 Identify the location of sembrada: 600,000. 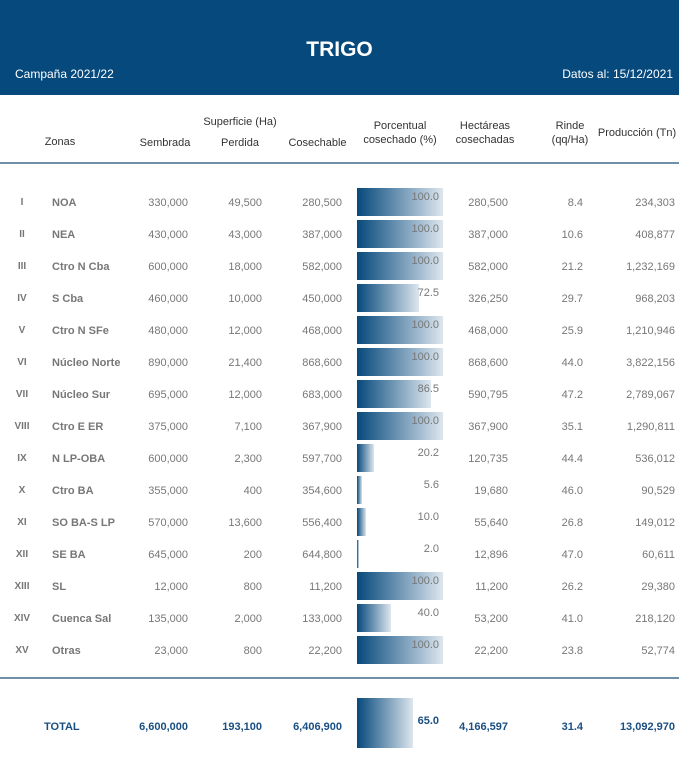
(168, 459).